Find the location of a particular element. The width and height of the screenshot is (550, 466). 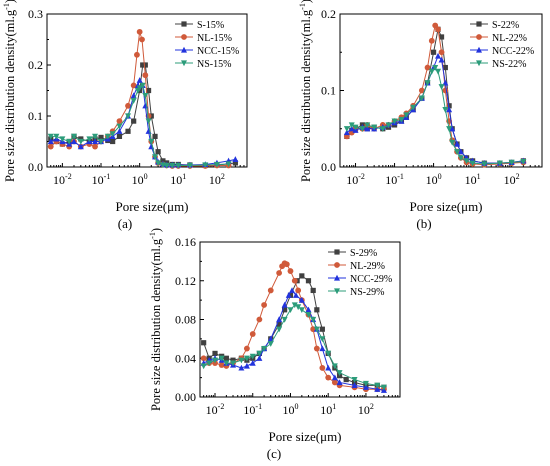

x-tick-label: 10¹ is located at coordinates (178, 179).